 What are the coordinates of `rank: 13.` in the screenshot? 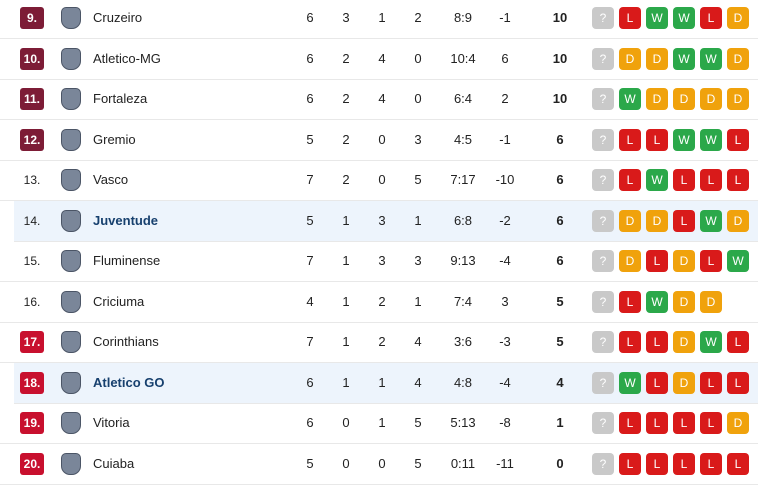 It's located at (32, 180).